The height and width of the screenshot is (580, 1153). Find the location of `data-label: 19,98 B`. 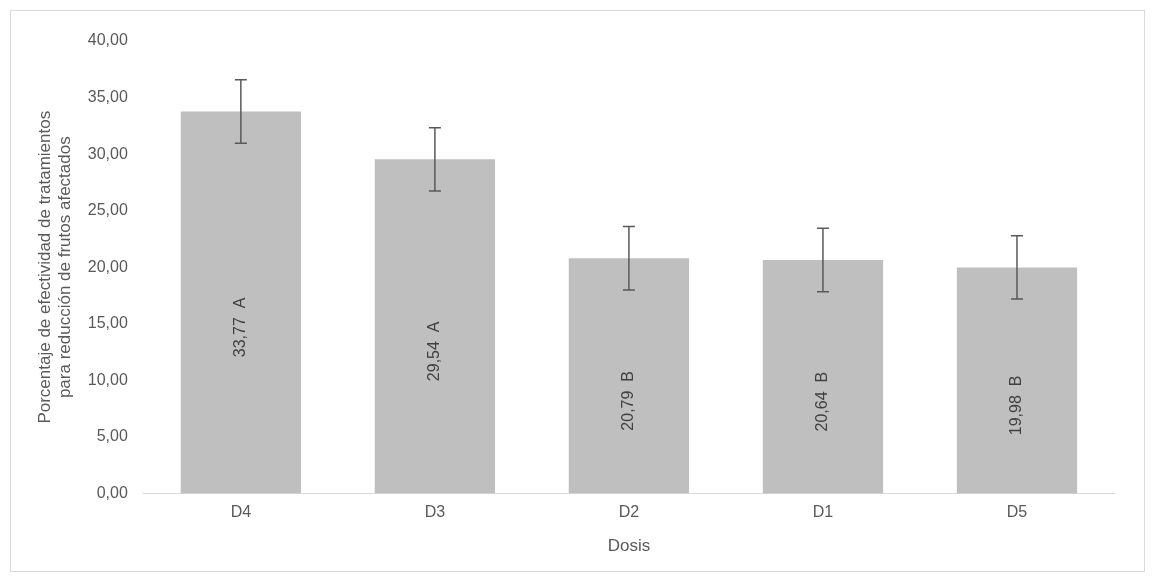

data-label: 19,98 B is located at coordinates (1016, 405).